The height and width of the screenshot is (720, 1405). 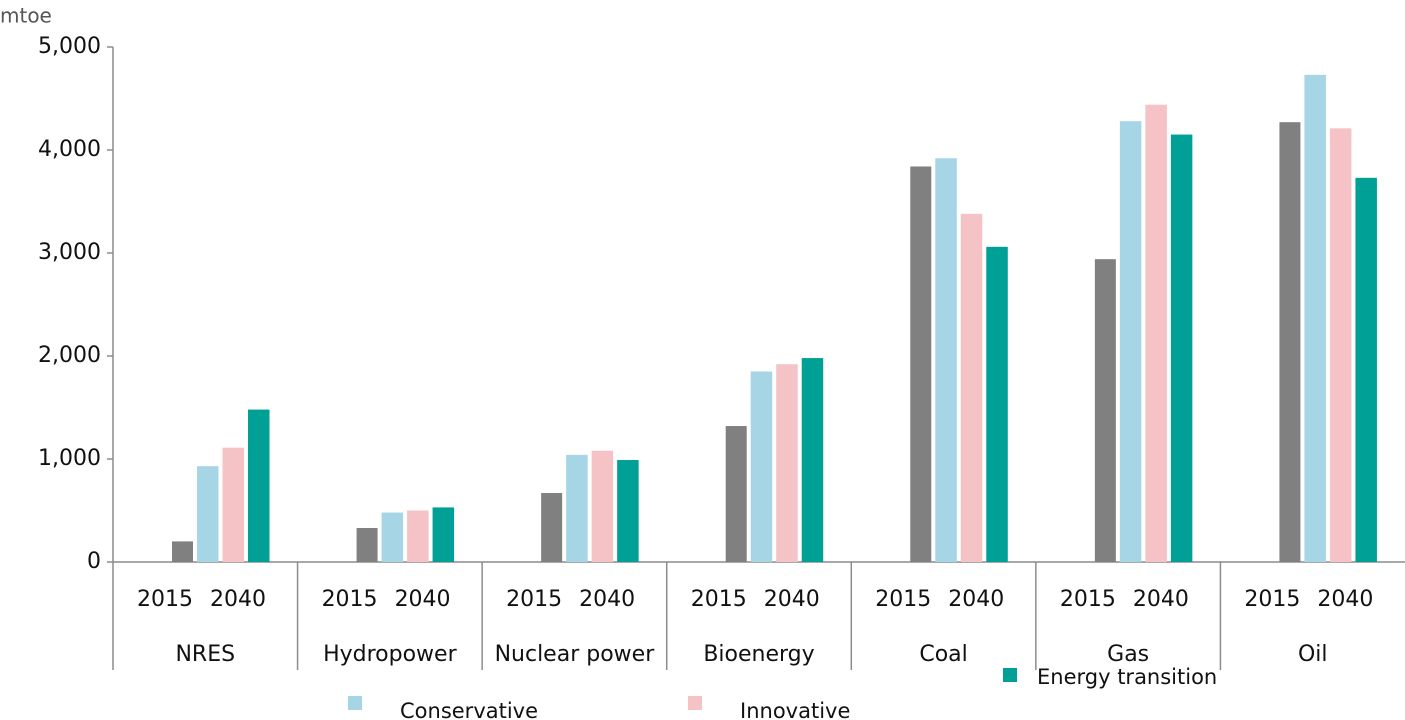 What do you see at coordinates (69, 355) in the screenshot?
I see `y-tick-label: 2,000` at bounding box center [69, 355].